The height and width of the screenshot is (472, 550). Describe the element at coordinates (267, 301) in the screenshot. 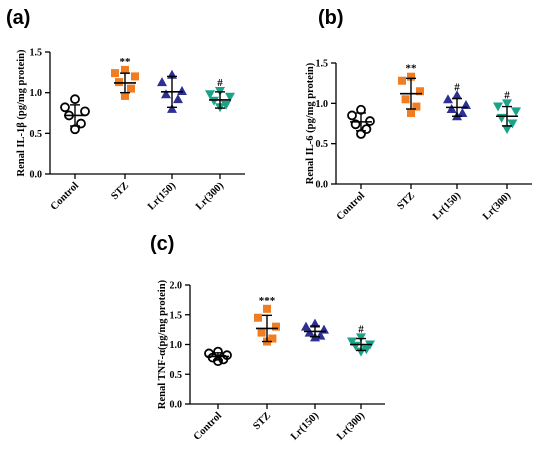

I see `significance-label: ***` at that location.